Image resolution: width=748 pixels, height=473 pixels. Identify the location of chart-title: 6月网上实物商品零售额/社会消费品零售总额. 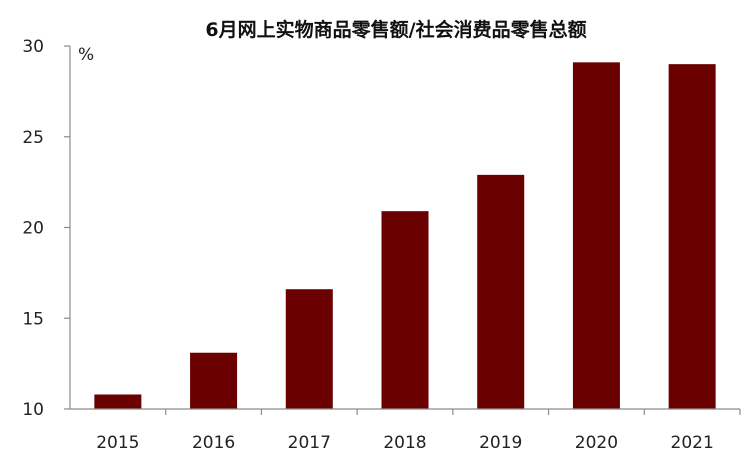
(395, 29).